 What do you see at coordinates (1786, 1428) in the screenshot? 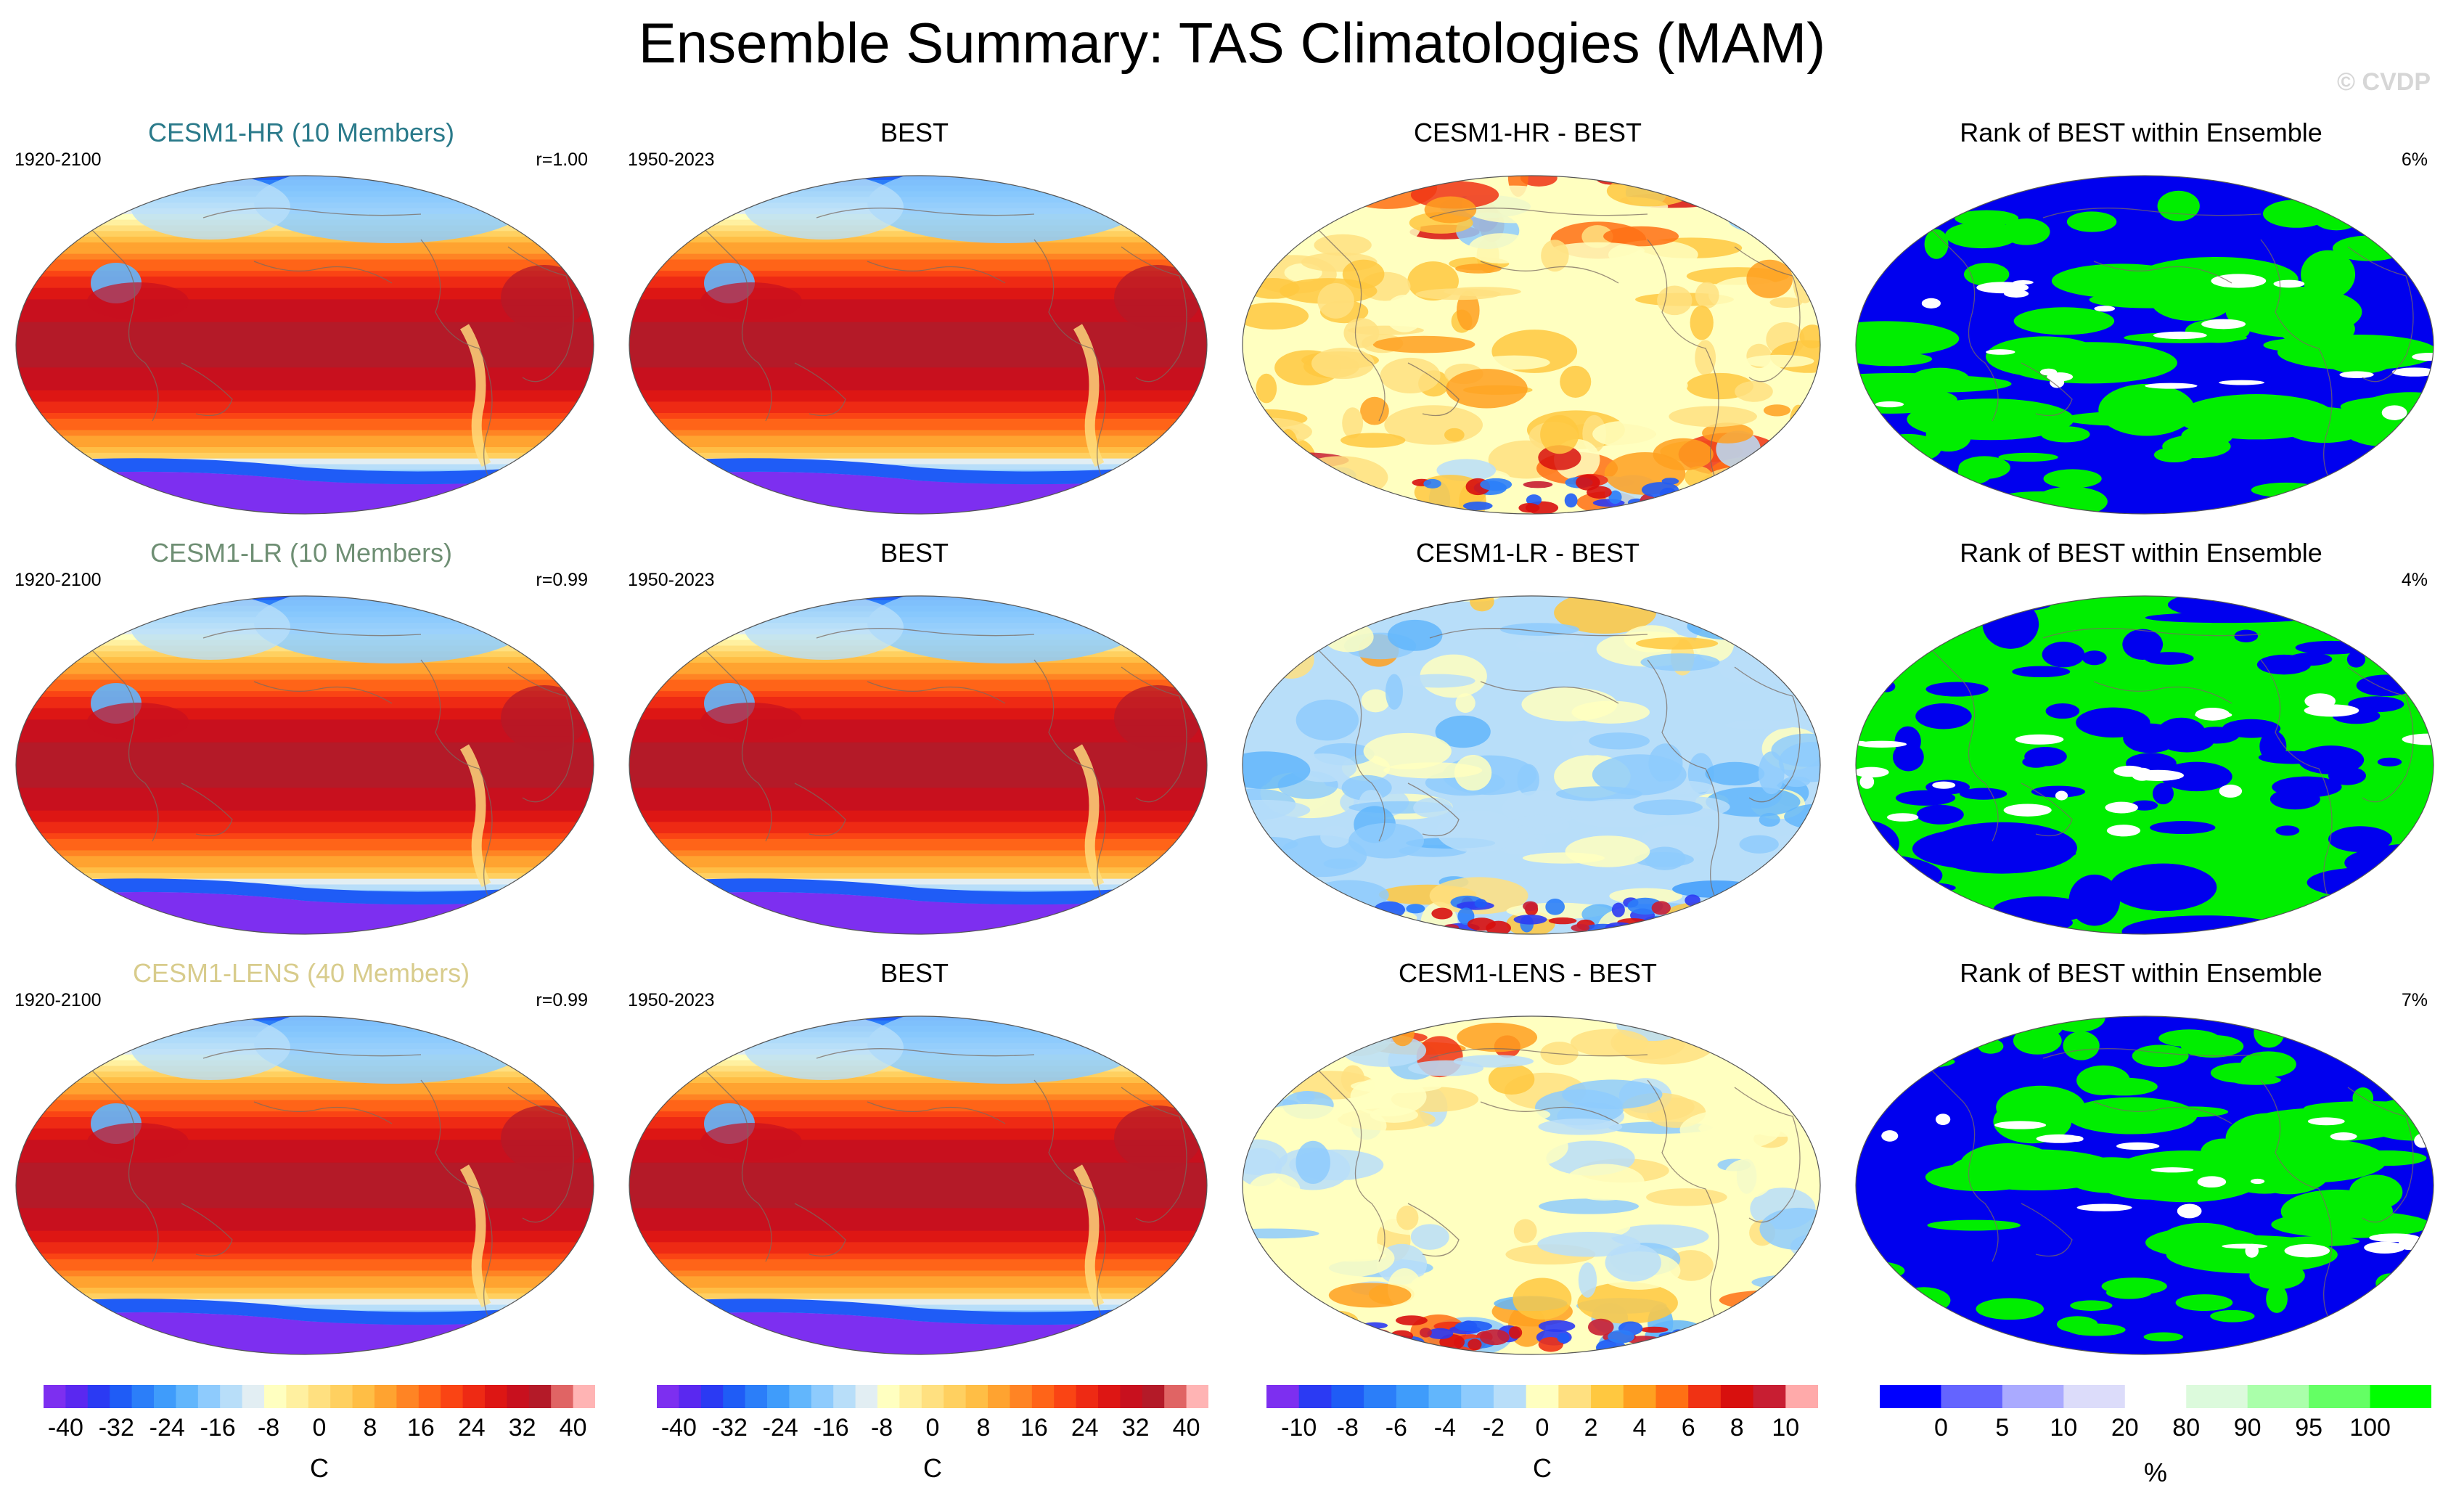
I see `colorbar-tick-label: 10` at bounding box center [1786, 1428].